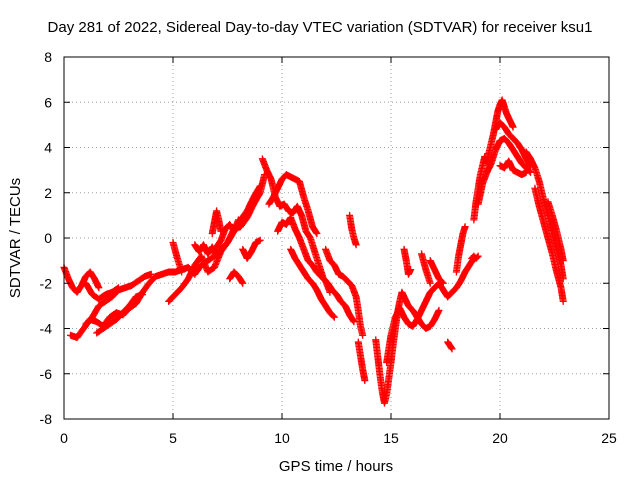  I want to click on series-16-markers, so click(344, 292).